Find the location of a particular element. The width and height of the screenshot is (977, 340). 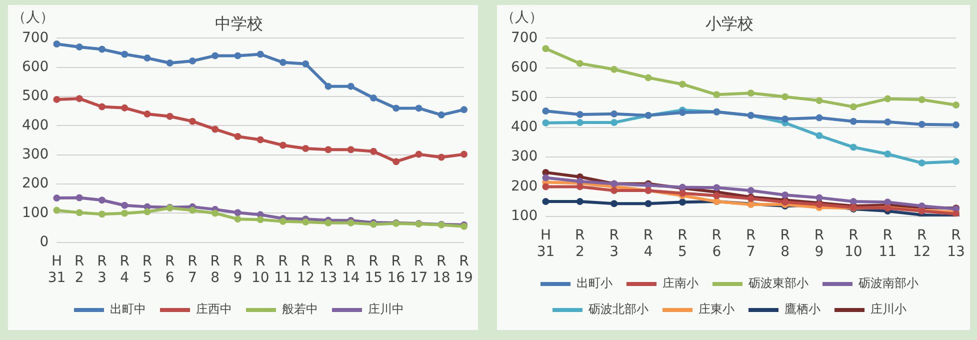

legend-label: 庄川小 is located at coordinates (888, 309).